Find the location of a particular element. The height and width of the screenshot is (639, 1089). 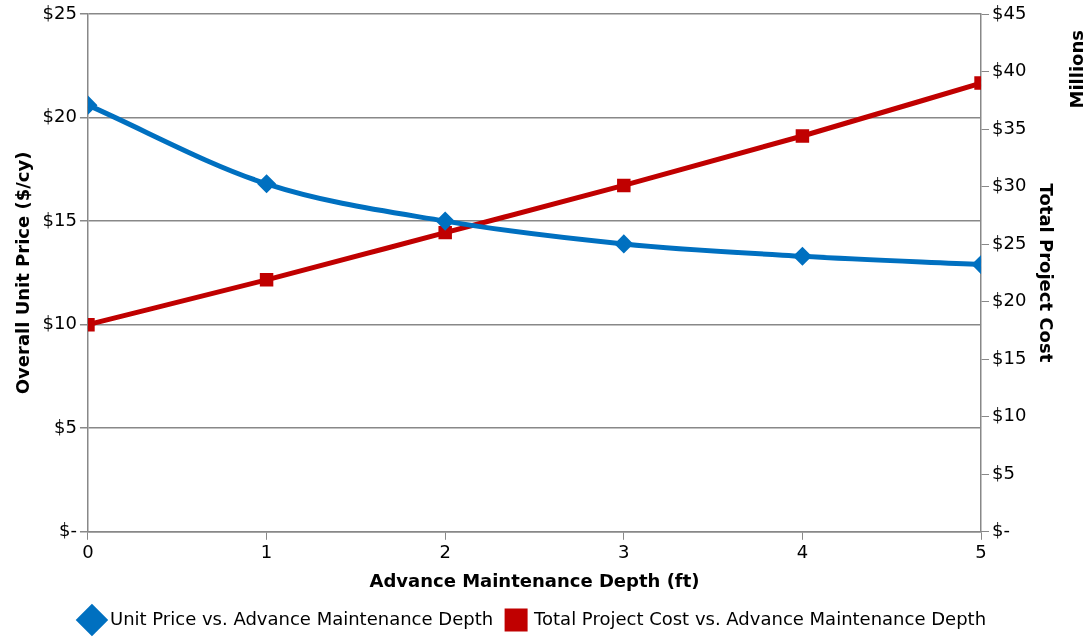

y-axis-title: Overall Unit Price ($/cy) is located at coordinates (23, 273).